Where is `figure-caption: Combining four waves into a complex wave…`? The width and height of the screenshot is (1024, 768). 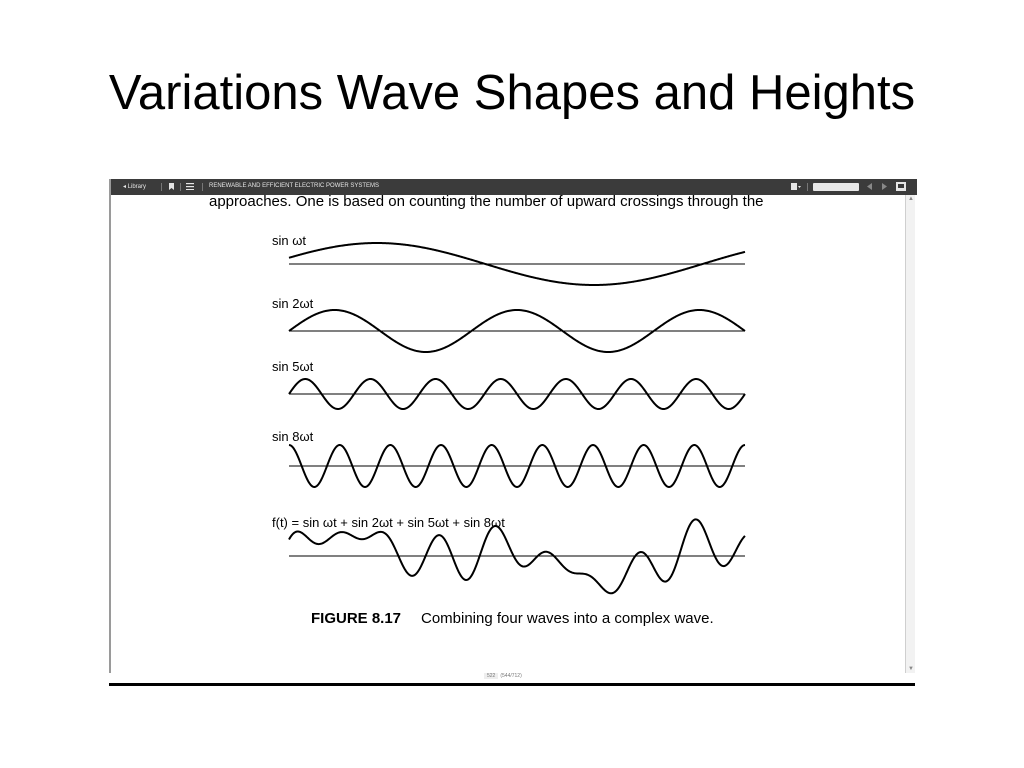
figure-caption: Combining four waves into a complex wave… is located at coordinates (567, 618).